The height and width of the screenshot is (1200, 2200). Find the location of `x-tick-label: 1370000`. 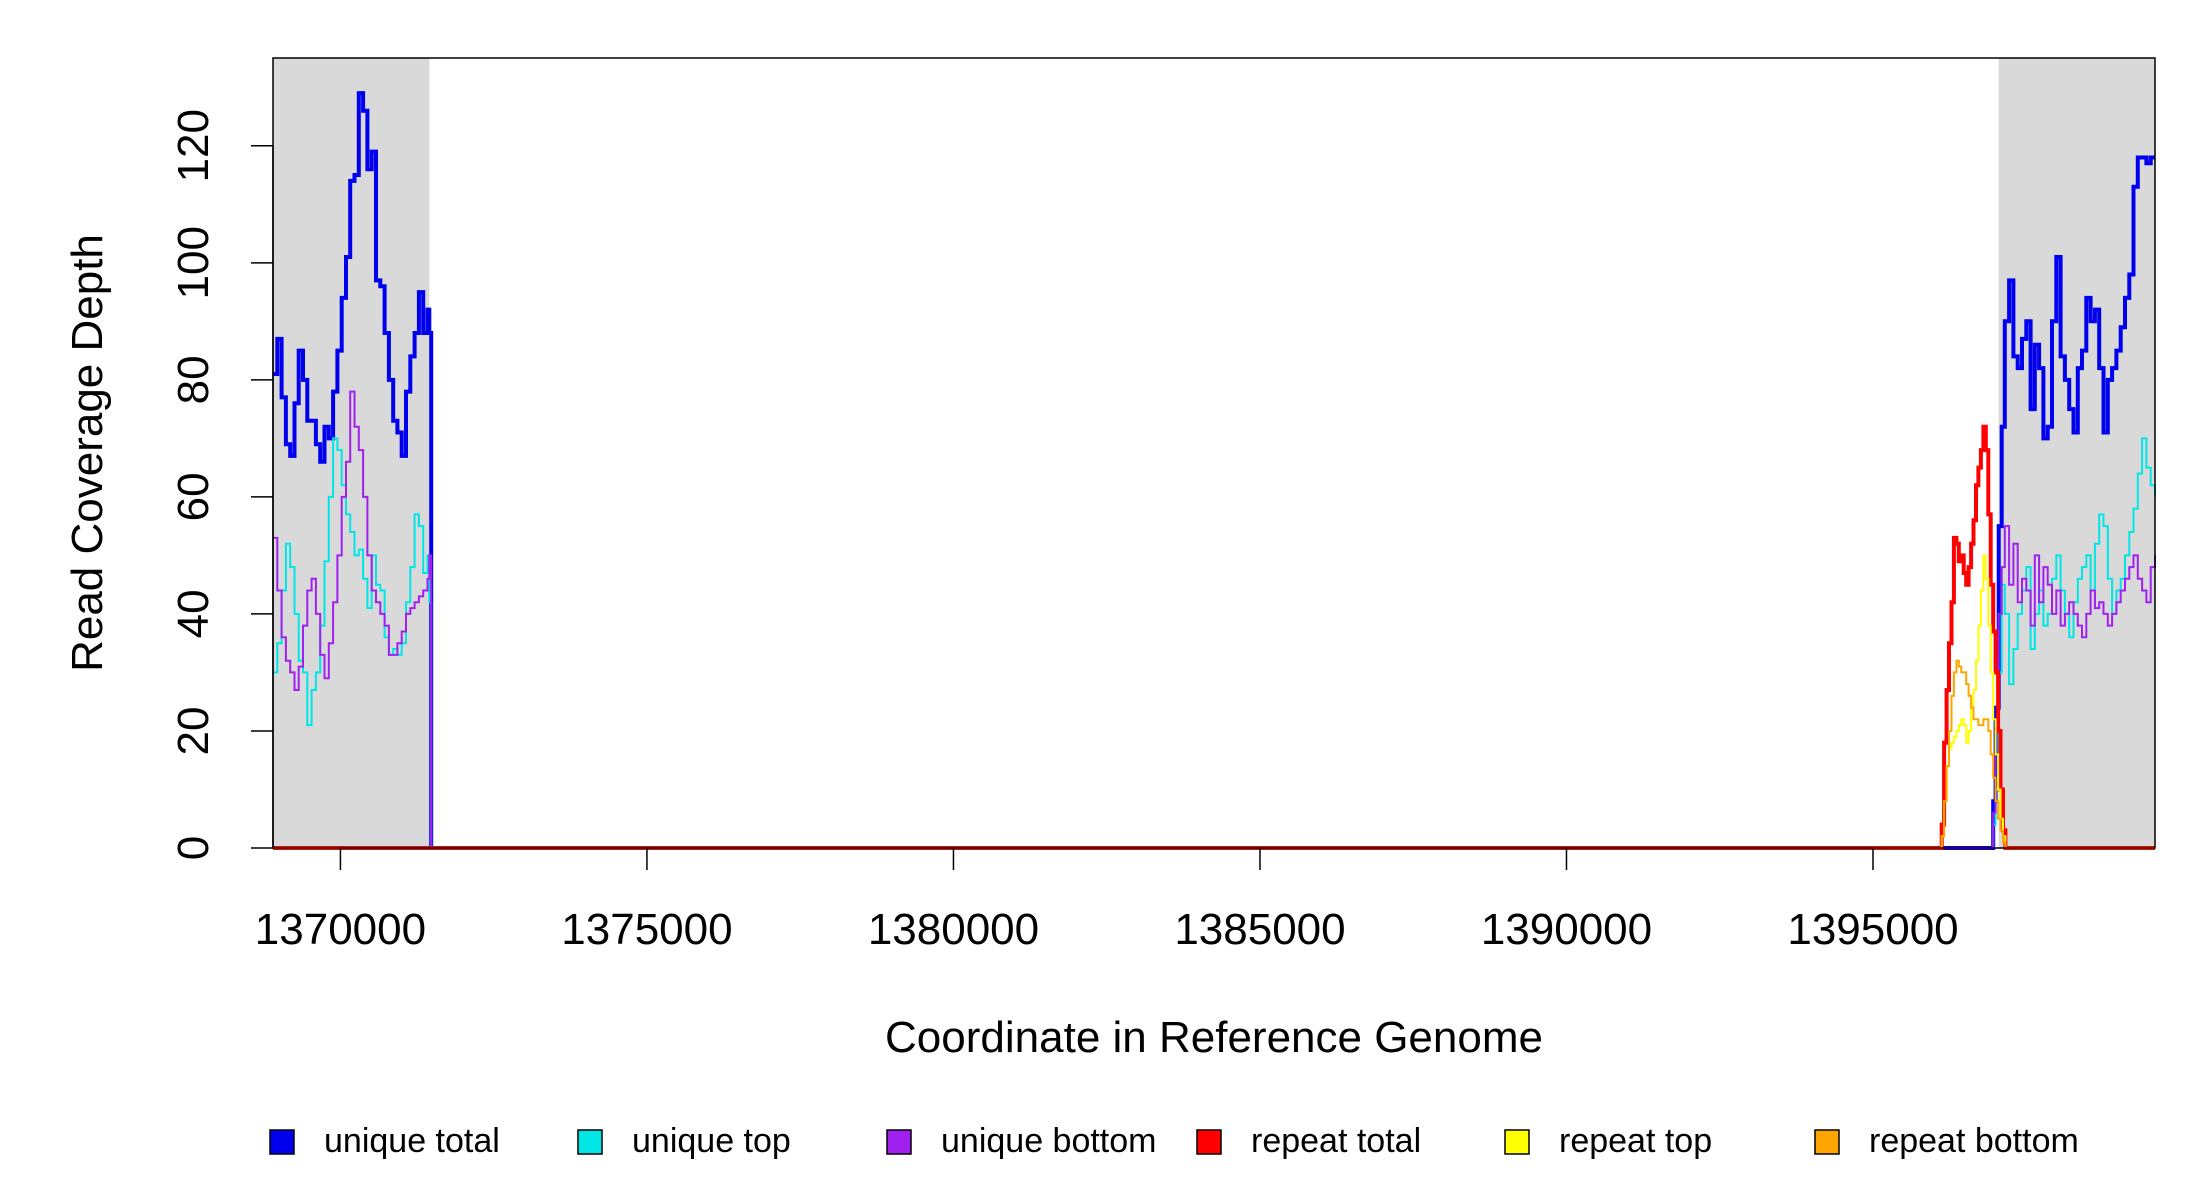

x-tick-label: 1370000 is located at coordinates (340, 929).